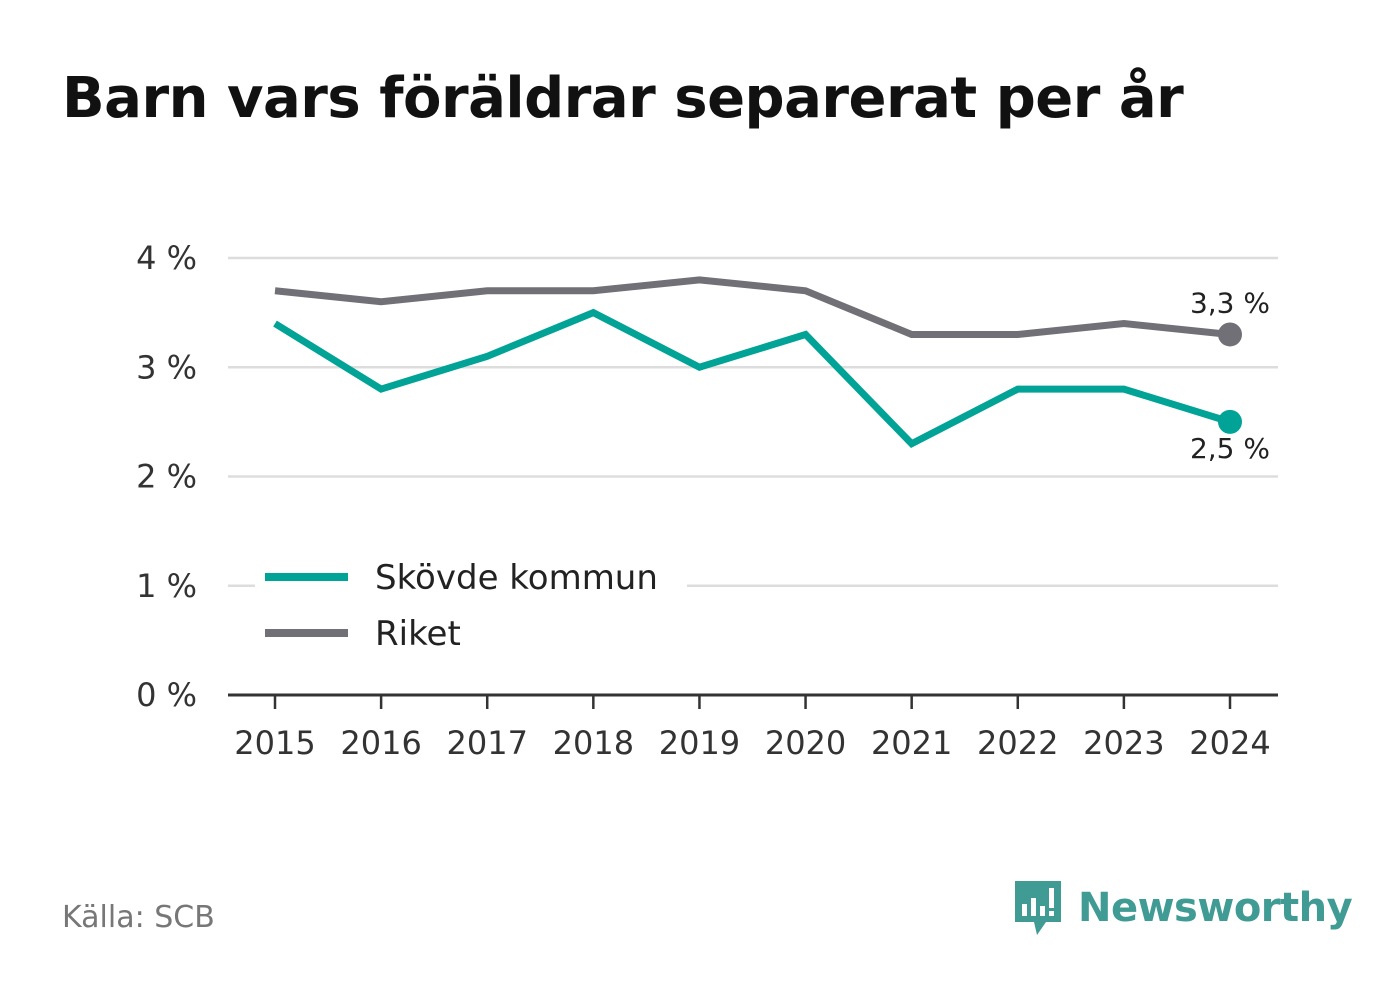 The height and width of the screenshot is (999, 1382). Describe the element at coordinates (166, 367) in the screenshot. I see `y-tick-label: 3 %` at that location.